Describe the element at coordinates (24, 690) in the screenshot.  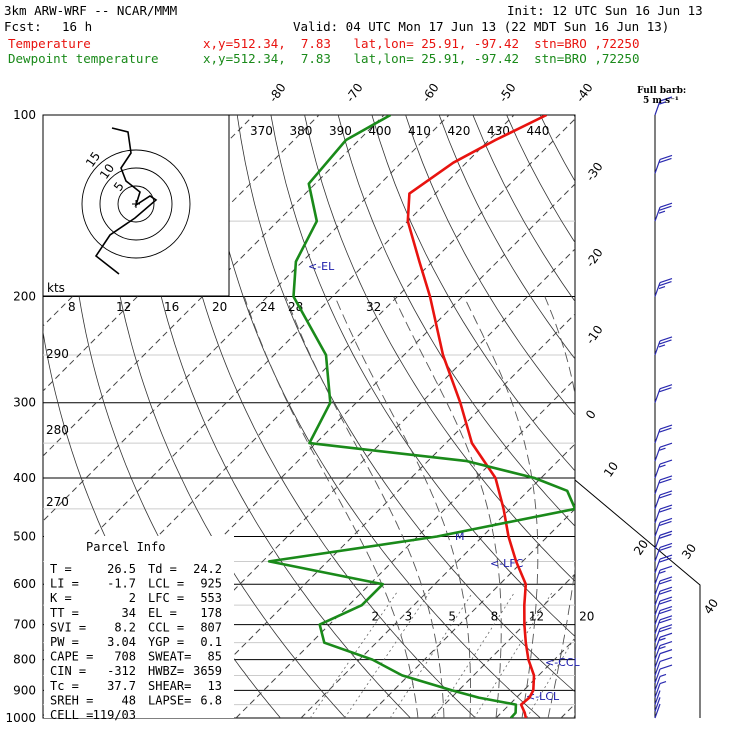
I see `pressure-tick-label: 900` at that location.